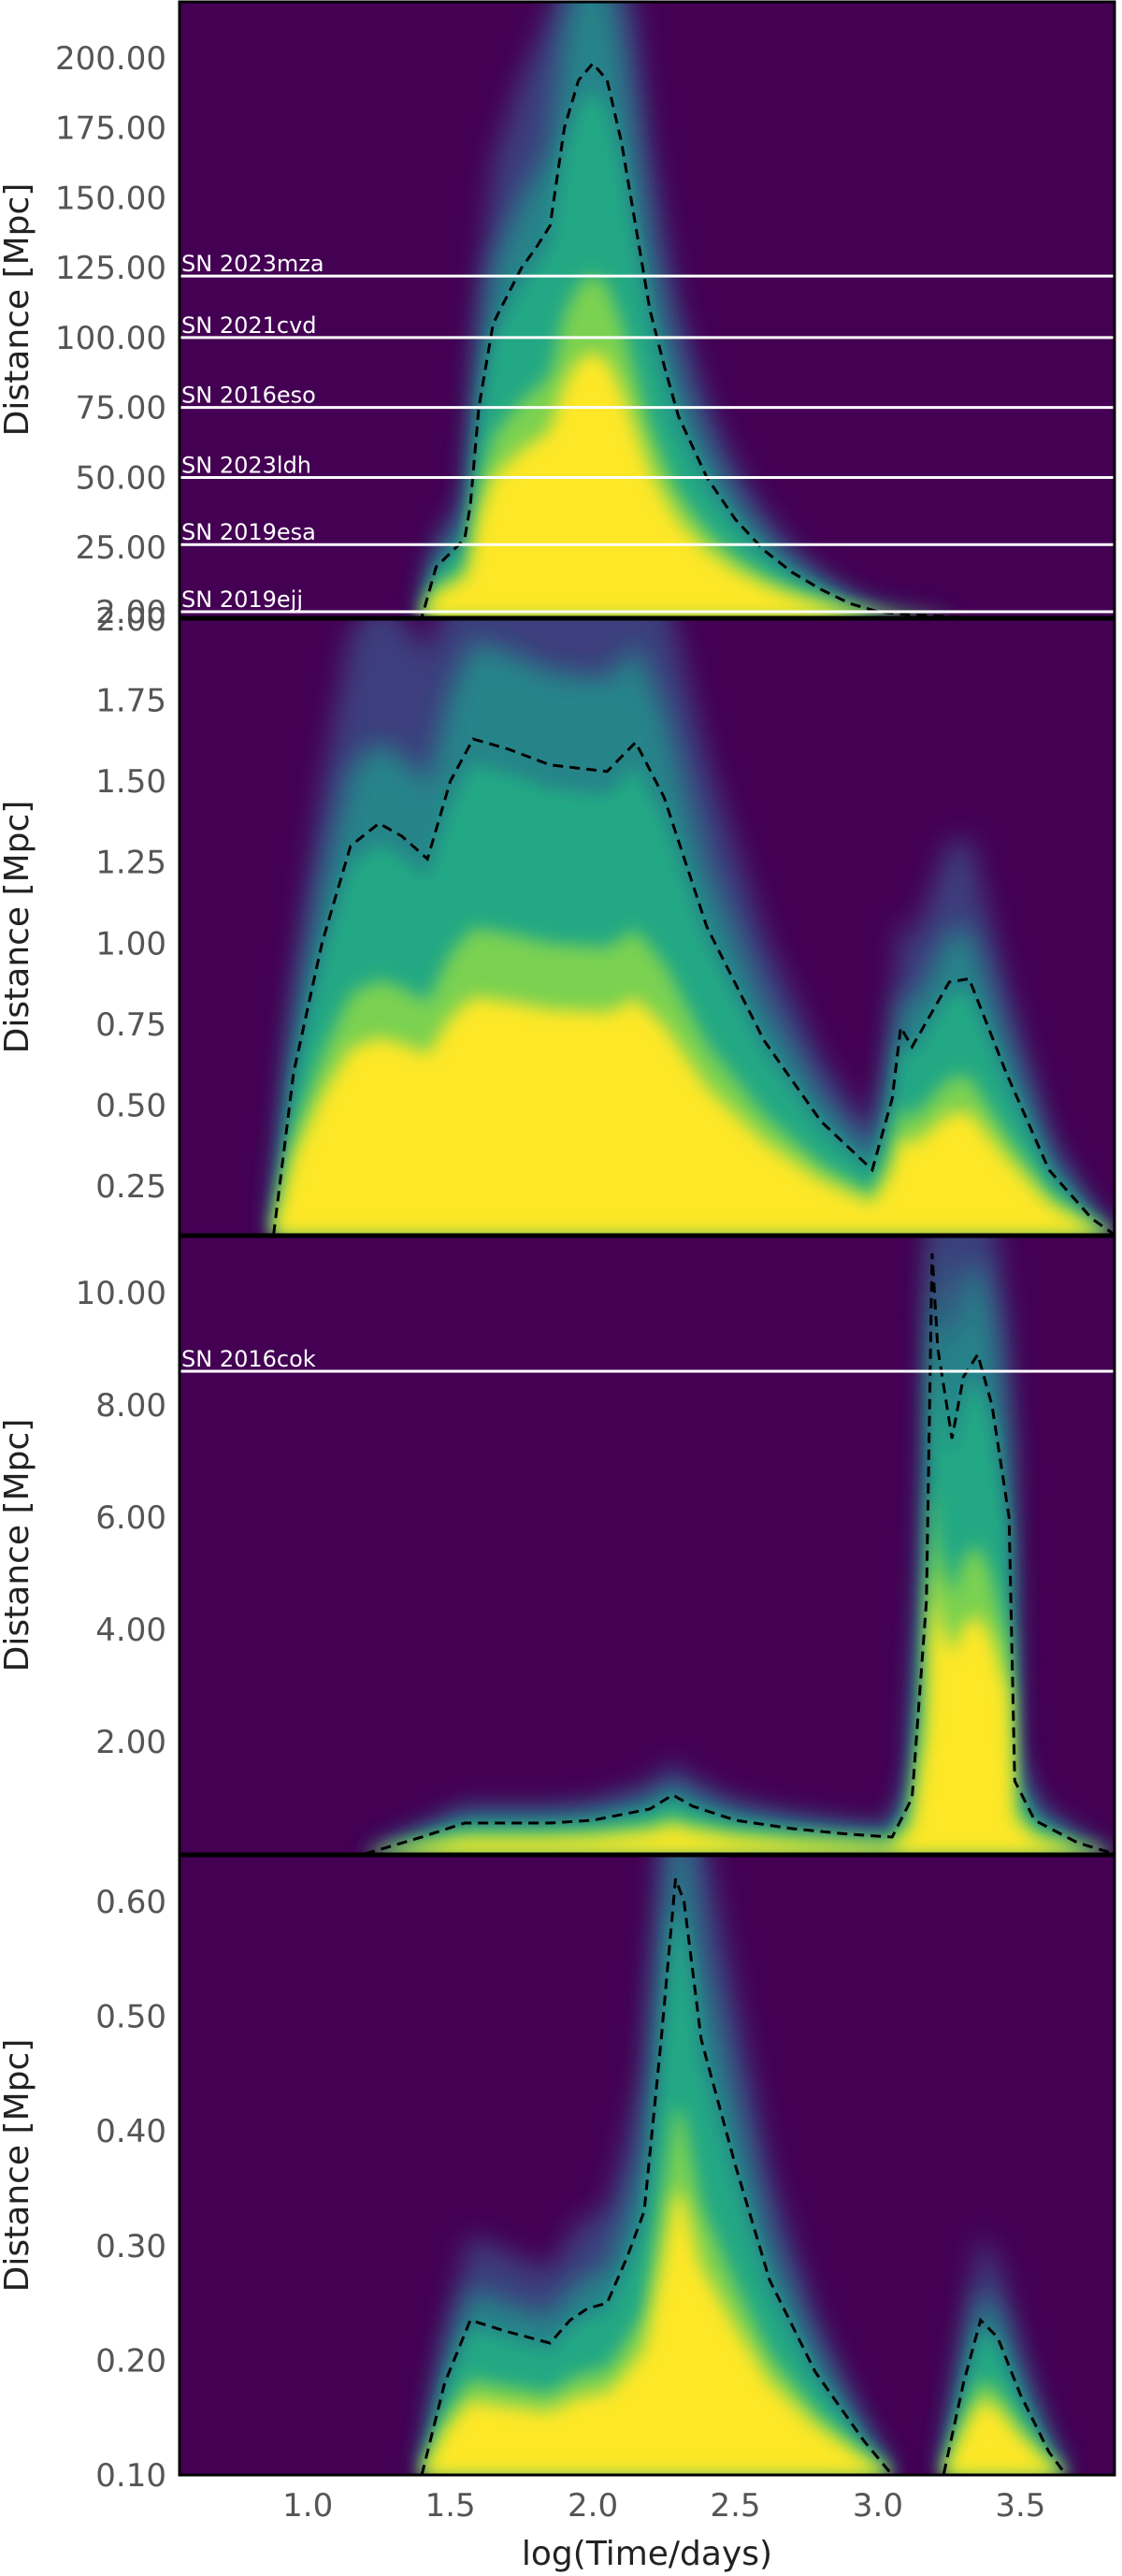 Image resolution: width=1122 pixels, height=2576 pixels. I want to click on y-tick-label: 1.75, so click(131, 702).